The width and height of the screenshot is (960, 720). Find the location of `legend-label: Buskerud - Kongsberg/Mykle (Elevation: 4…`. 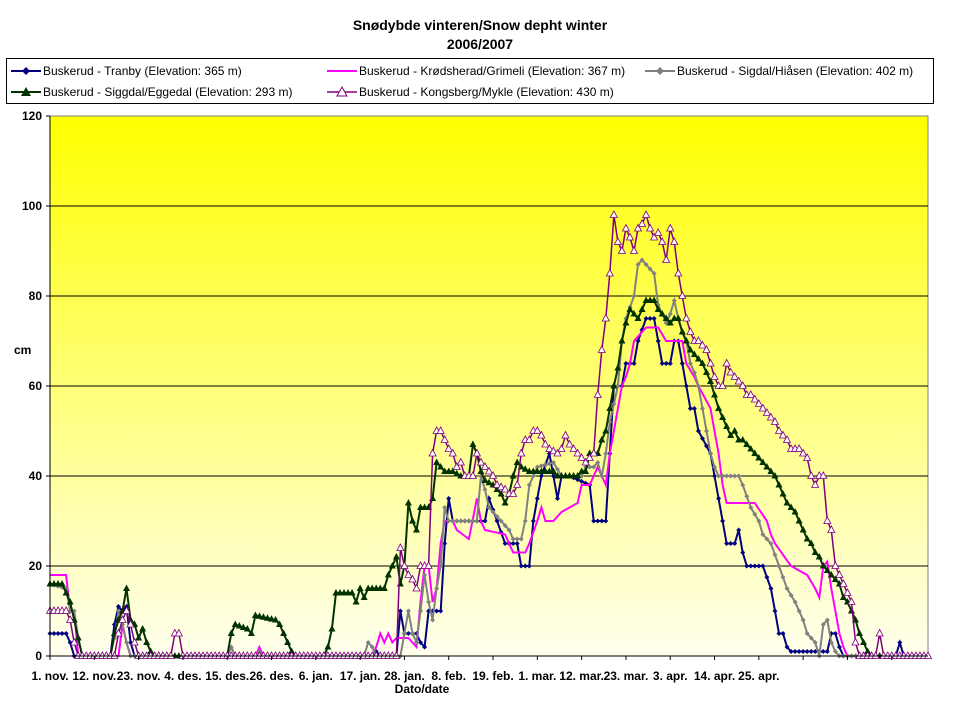

legend-label: Buskerud - Kongsberg/Mykle (Elevation: 4… is located at coordinates (486, 92).